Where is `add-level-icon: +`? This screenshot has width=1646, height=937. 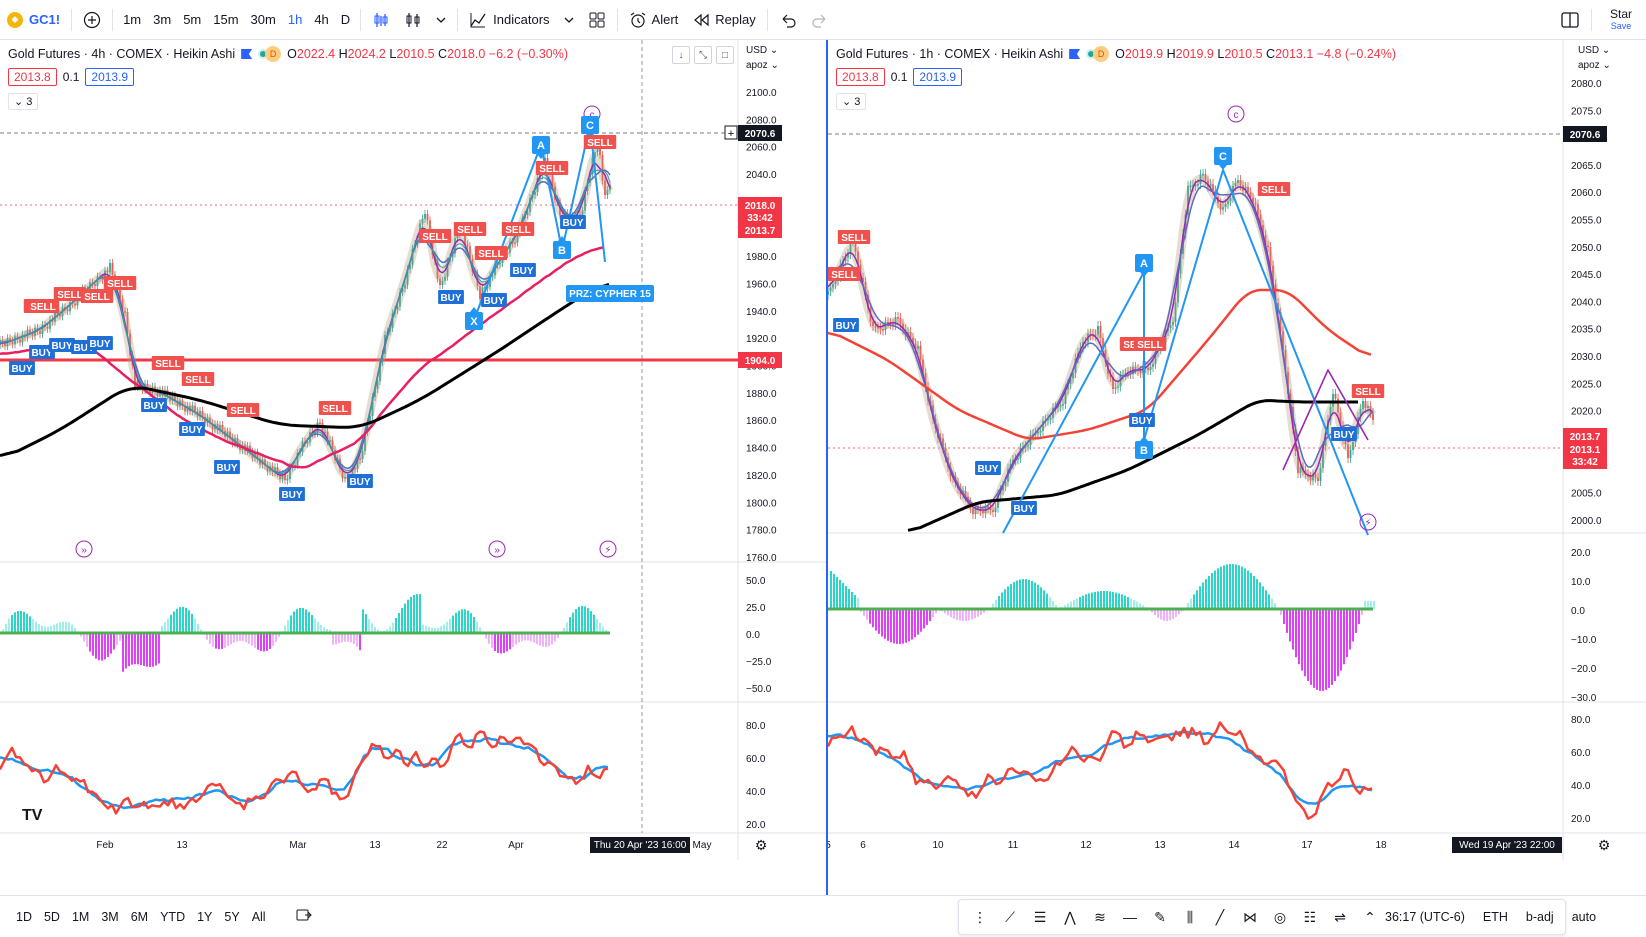 add-level-icon: + is located at coordinates (731, 134).